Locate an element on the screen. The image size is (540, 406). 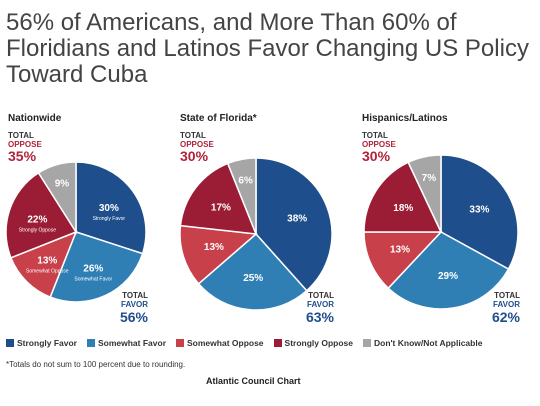
pie-title: Hispanics/Latinos is located at coordinates (405, 118).